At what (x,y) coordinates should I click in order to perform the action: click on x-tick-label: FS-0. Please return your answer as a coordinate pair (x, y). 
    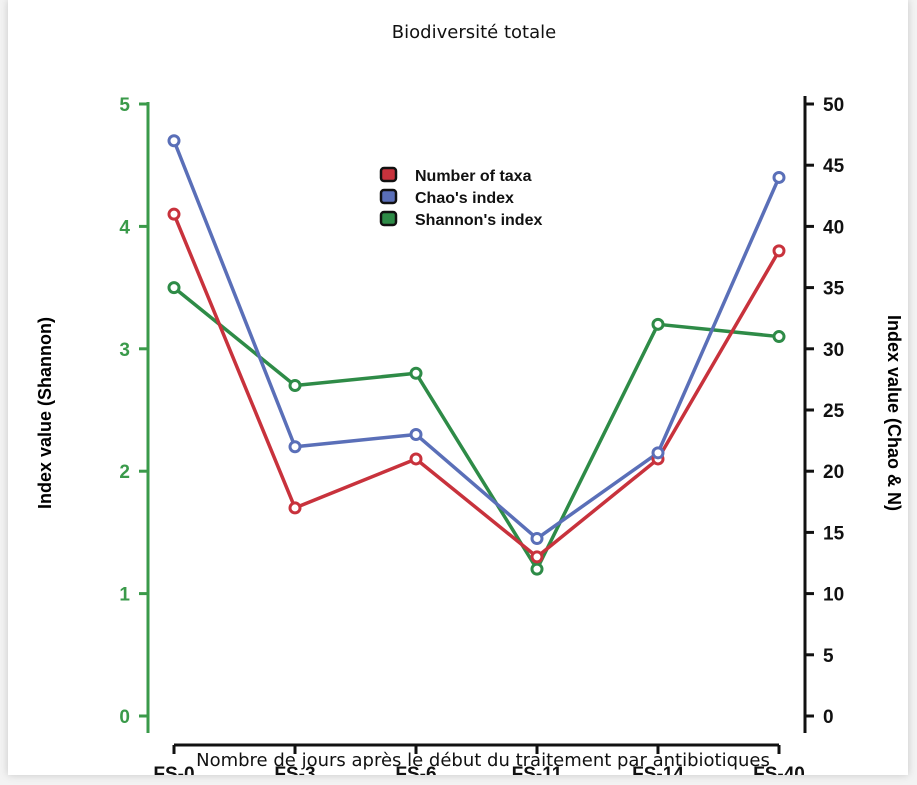
    Looking at the image, I should click on (173, 769).